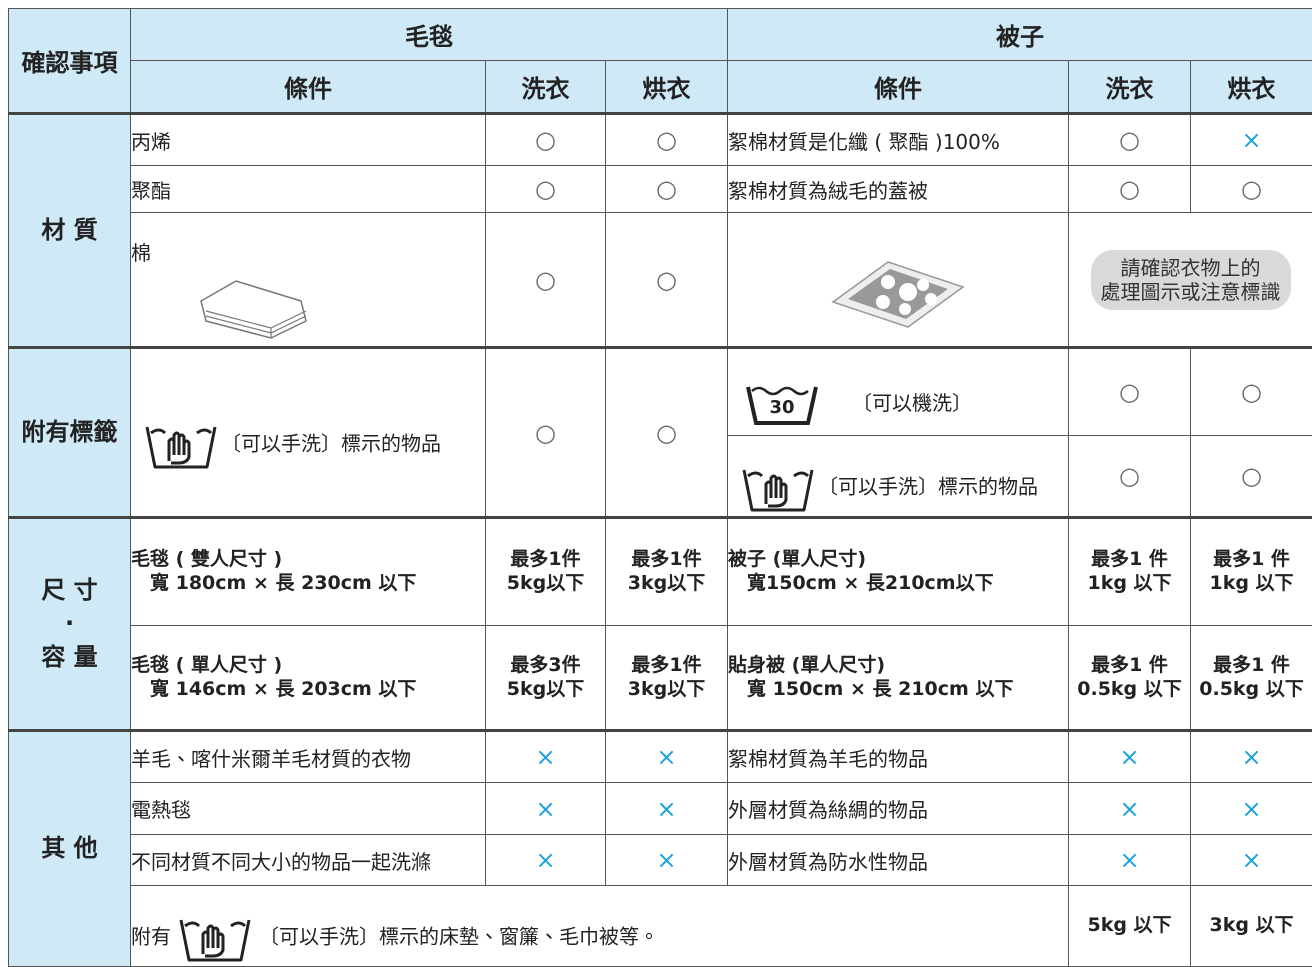 This screenshot has width=1312, height=967. Describe the element at coordinates (69, 432) in the screenshot. I see `group-cell: 附有標籤` at that location.